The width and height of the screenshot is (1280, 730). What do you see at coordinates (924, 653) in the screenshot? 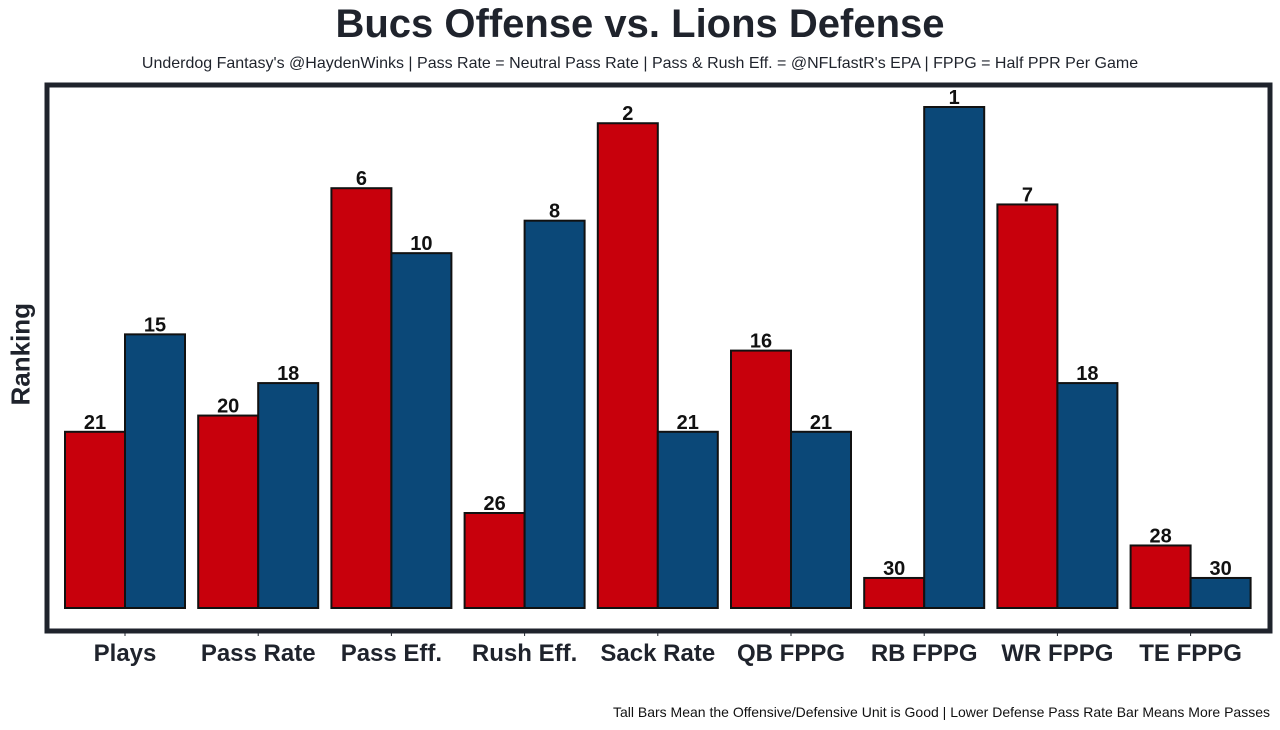
I see `x-tick-label: RB FPPG` at bounding box center [924, 653].